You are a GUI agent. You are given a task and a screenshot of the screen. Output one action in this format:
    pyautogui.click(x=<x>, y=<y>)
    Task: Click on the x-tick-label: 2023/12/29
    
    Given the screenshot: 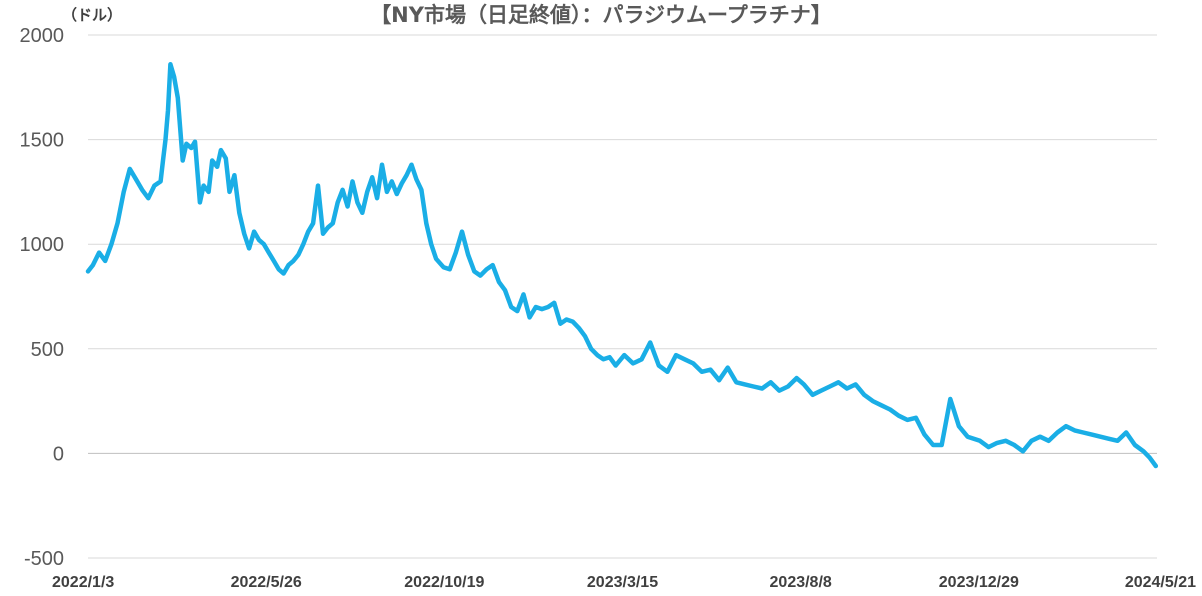 What is the action you would take?
    pyautogui.click(x=979, y=582)
    